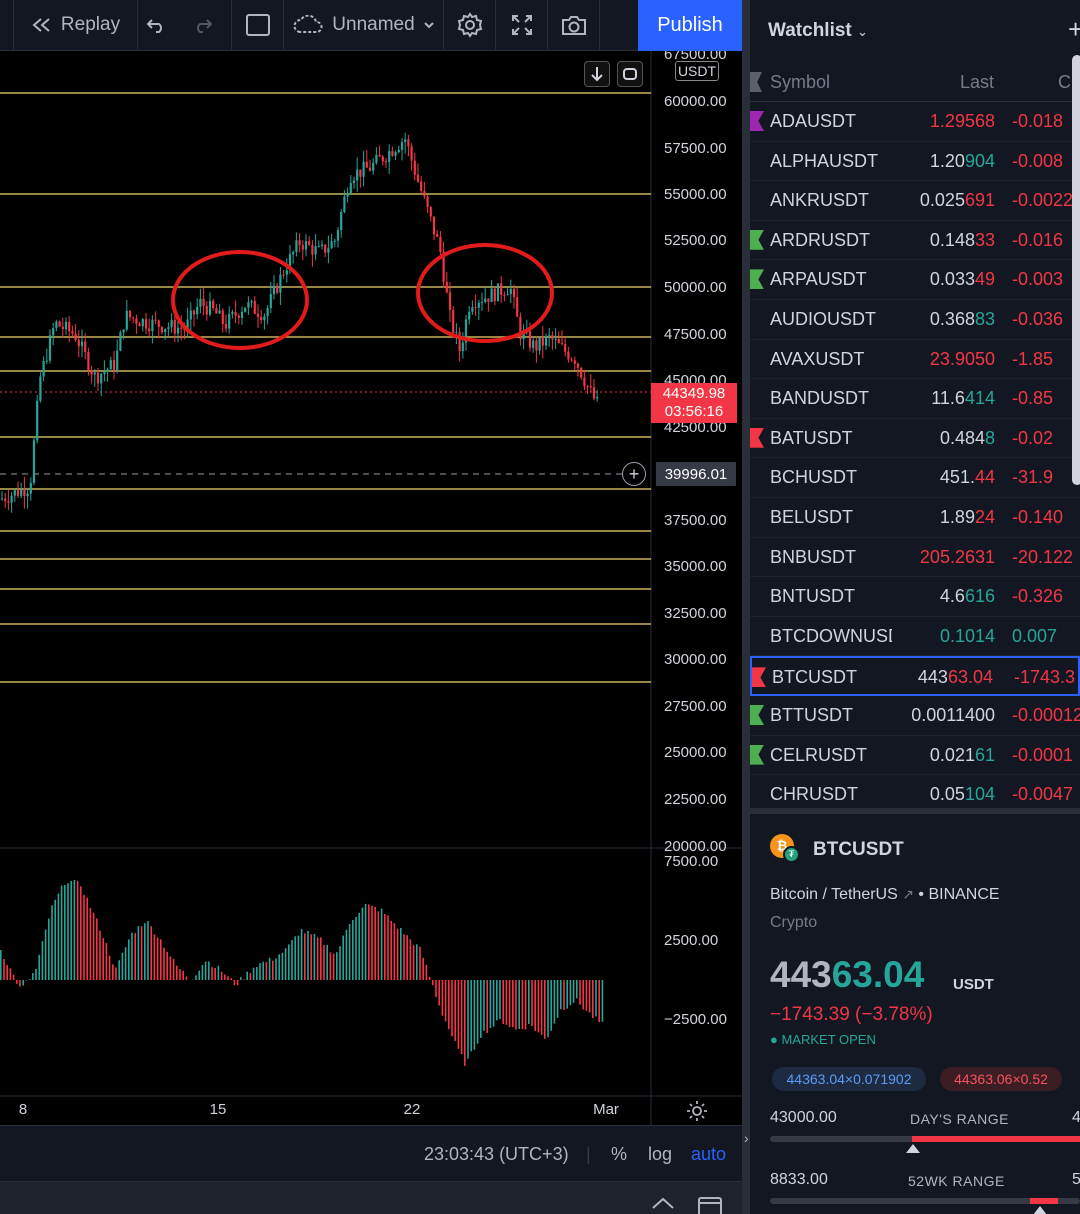  What do you see at coordinates (746, 607) in the screenshot?
I see `panel-divider` at bounding box center [746, 607].